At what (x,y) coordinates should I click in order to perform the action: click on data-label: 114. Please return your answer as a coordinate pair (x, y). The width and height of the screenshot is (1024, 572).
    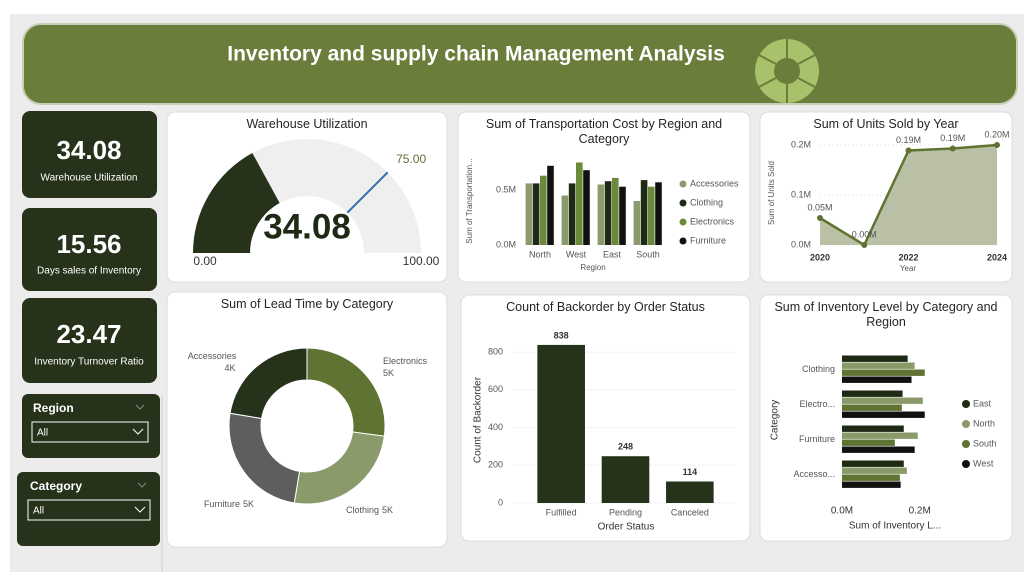
    Looking at the image, I should click on (690, 472).